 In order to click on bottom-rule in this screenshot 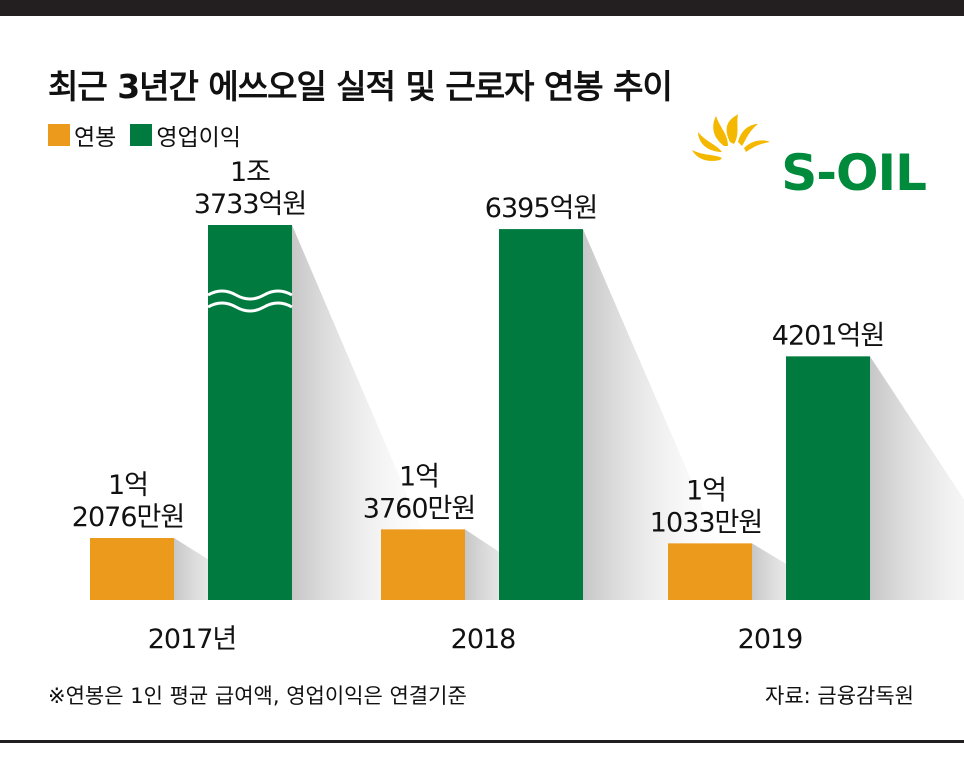, I will do `click(482, 741)`.